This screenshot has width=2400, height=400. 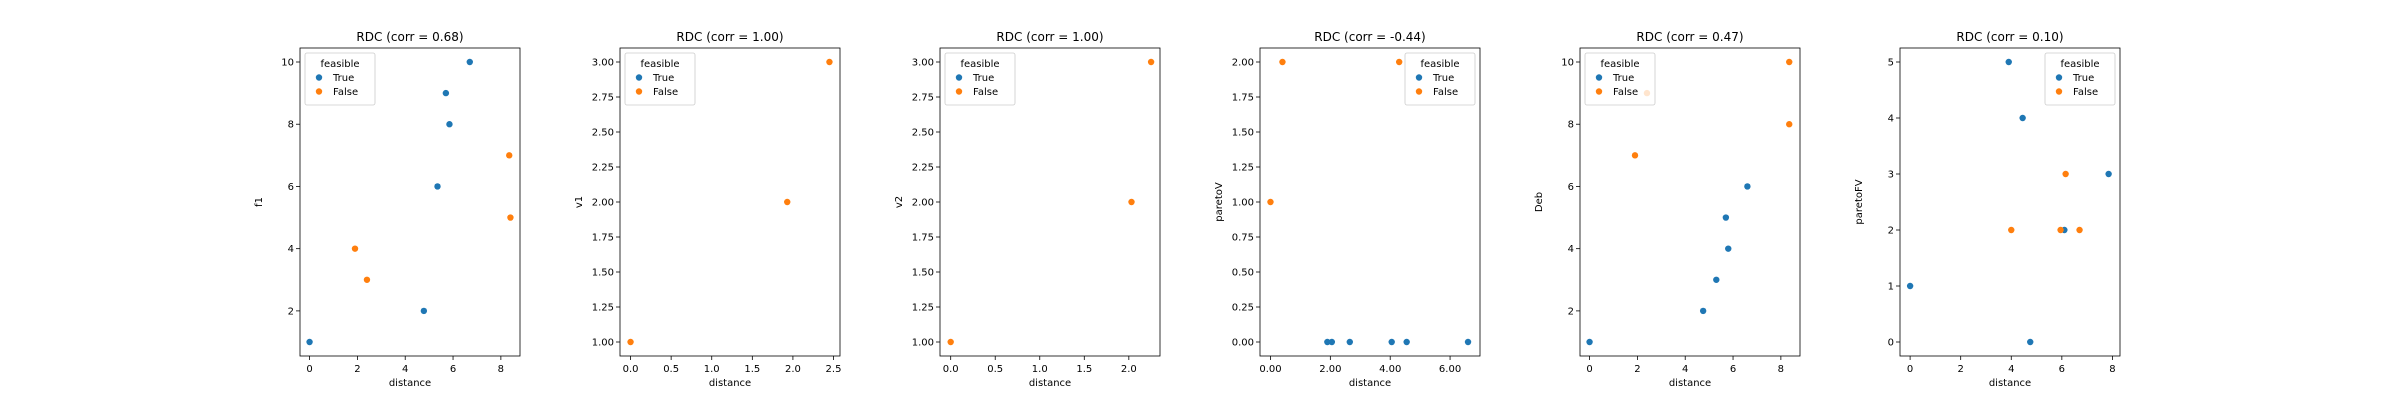 What do you see at coordinates (1689, 37) in the screenshot?
I see `chart-title: RDC (corr = 0.47)` at bounding box center [1689, 37].